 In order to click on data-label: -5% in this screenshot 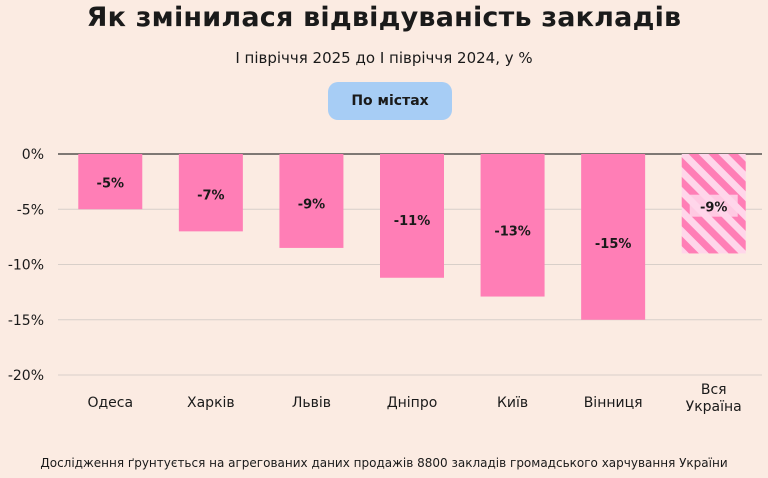, I will do `click(110, 183)`.